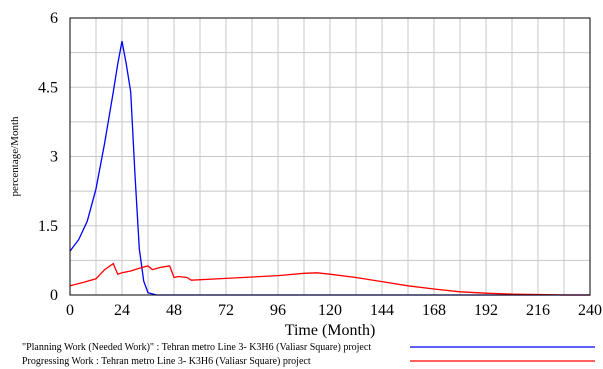 The width and height of the screenshot is (603, 369). Describe the element at coordinates (590, 310) in the screenshot. I see `x-tick-label: 240` at that location.